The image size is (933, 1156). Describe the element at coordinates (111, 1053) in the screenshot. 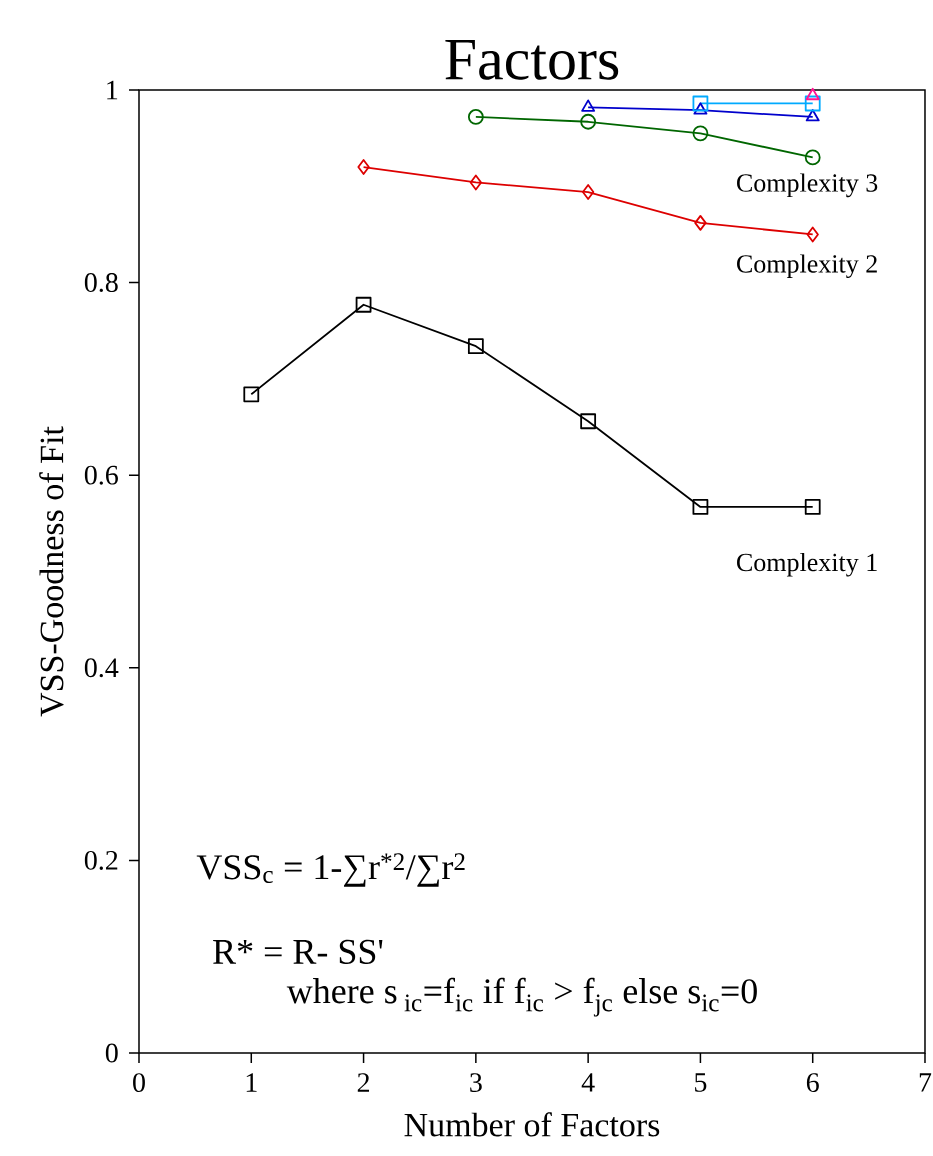

I see `y-tick-label: 0` at that location.